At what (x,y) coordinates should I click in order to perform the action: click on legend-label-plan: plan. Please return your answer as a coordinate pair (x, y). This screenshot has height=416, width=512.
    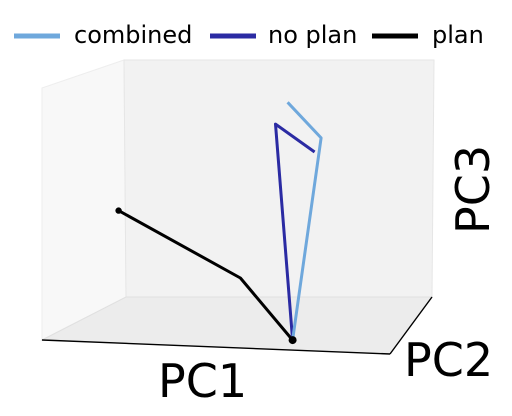
    Looking at the image, I should click on (458, 35).